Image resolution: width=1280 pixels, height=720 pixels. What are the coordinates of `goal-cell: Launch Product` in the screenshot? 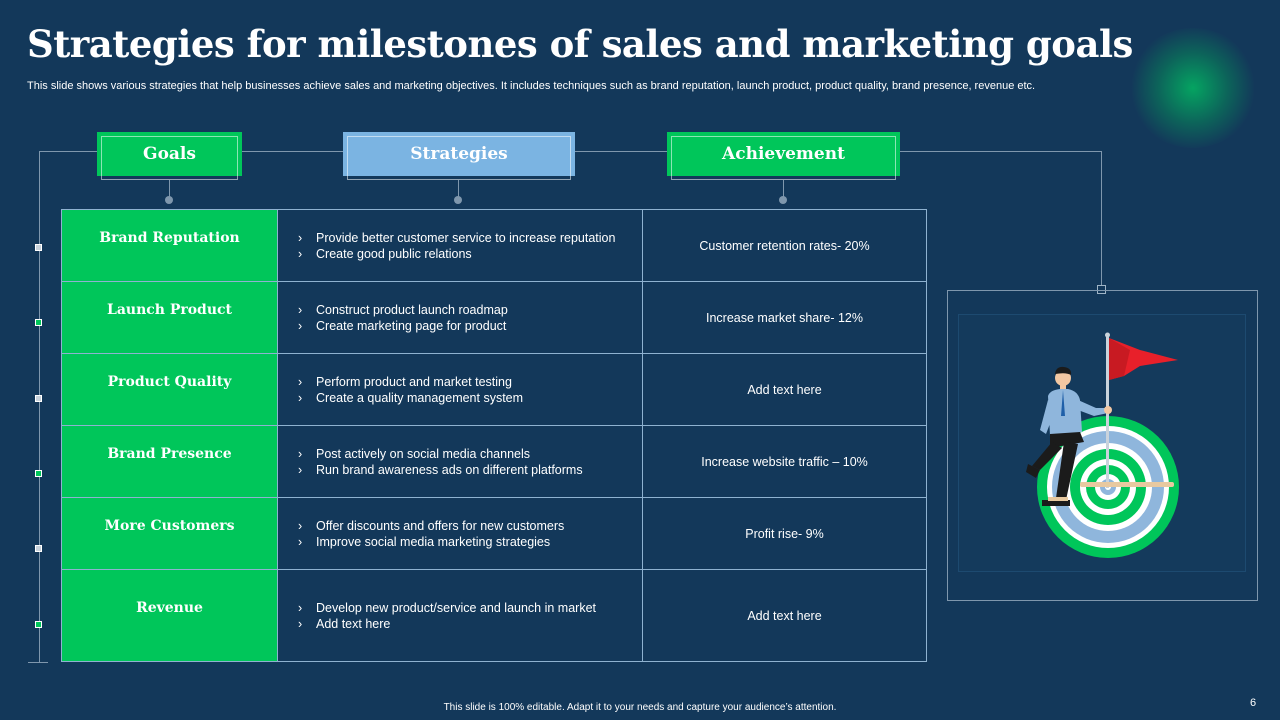 It's located at (169, 318).